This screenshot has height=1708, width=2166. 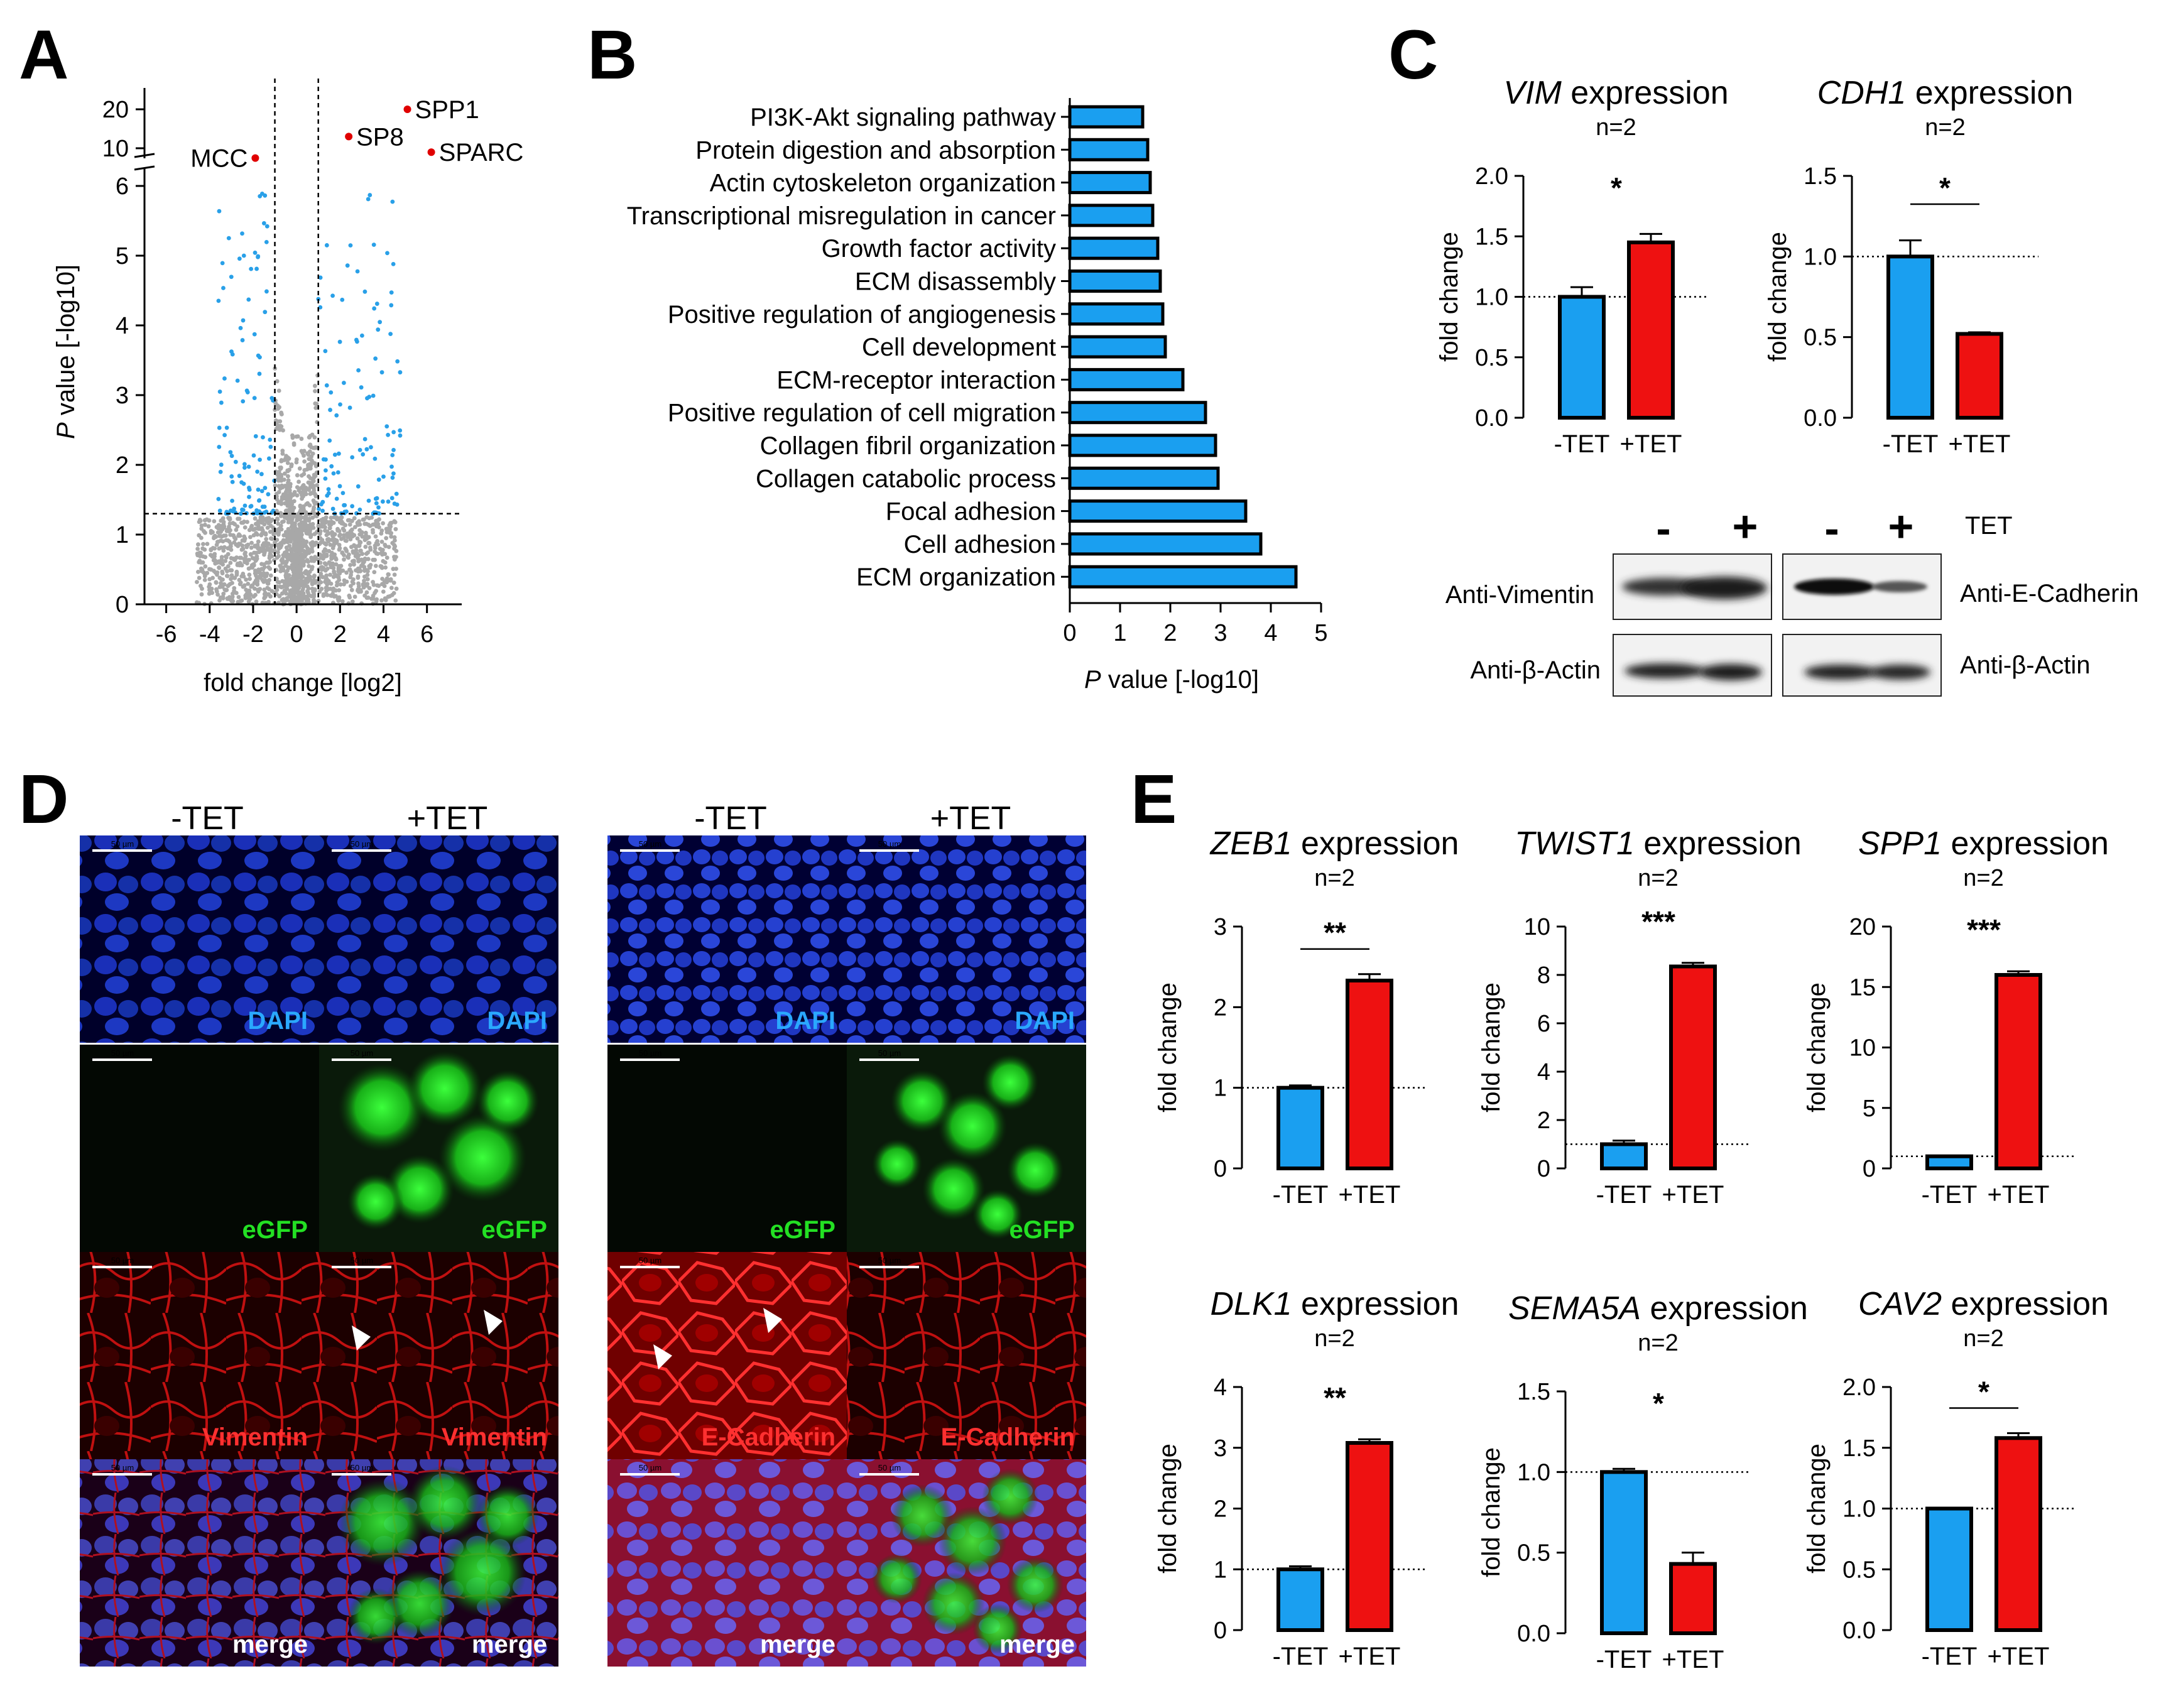 I want to click on sig-stars: ***, so click(x=1658, y=922).